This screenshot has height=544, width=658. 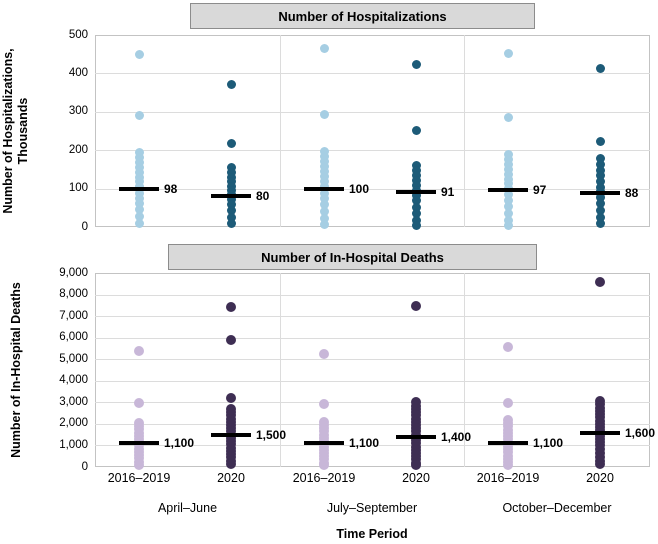 I want to click on y-tick-label: 8,000, so click(x=73, y=294).